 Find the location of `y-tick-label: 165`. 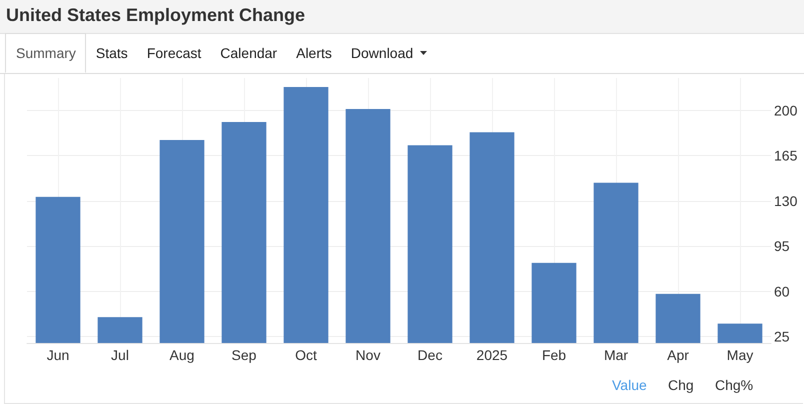

y-tick-label: 165 is located at coordinates (786, 156).